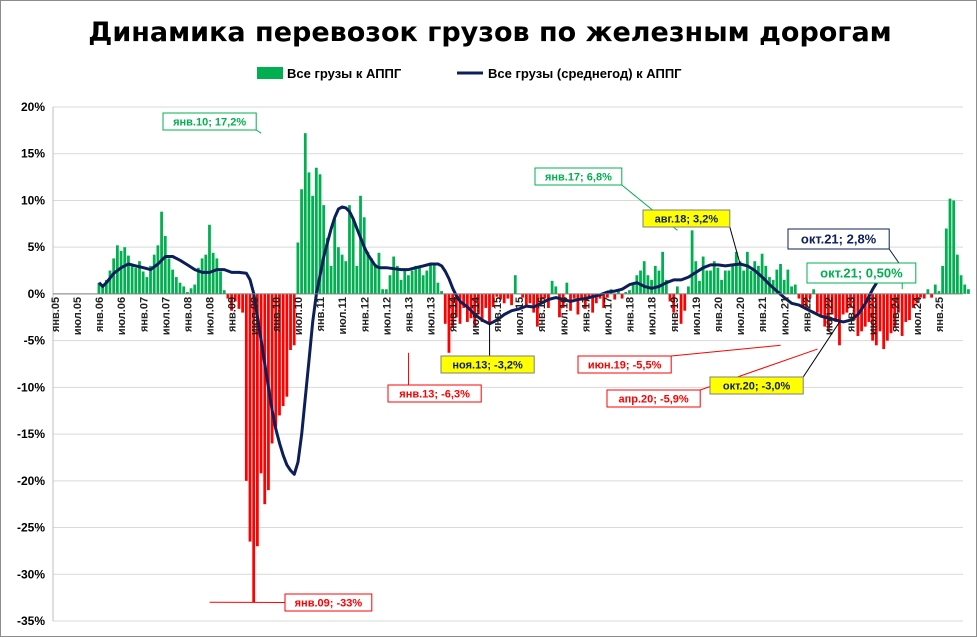  Describe the element at coordinates (896, 314) in the screenshot. I see `x-tick-label: янв.24` at that location.